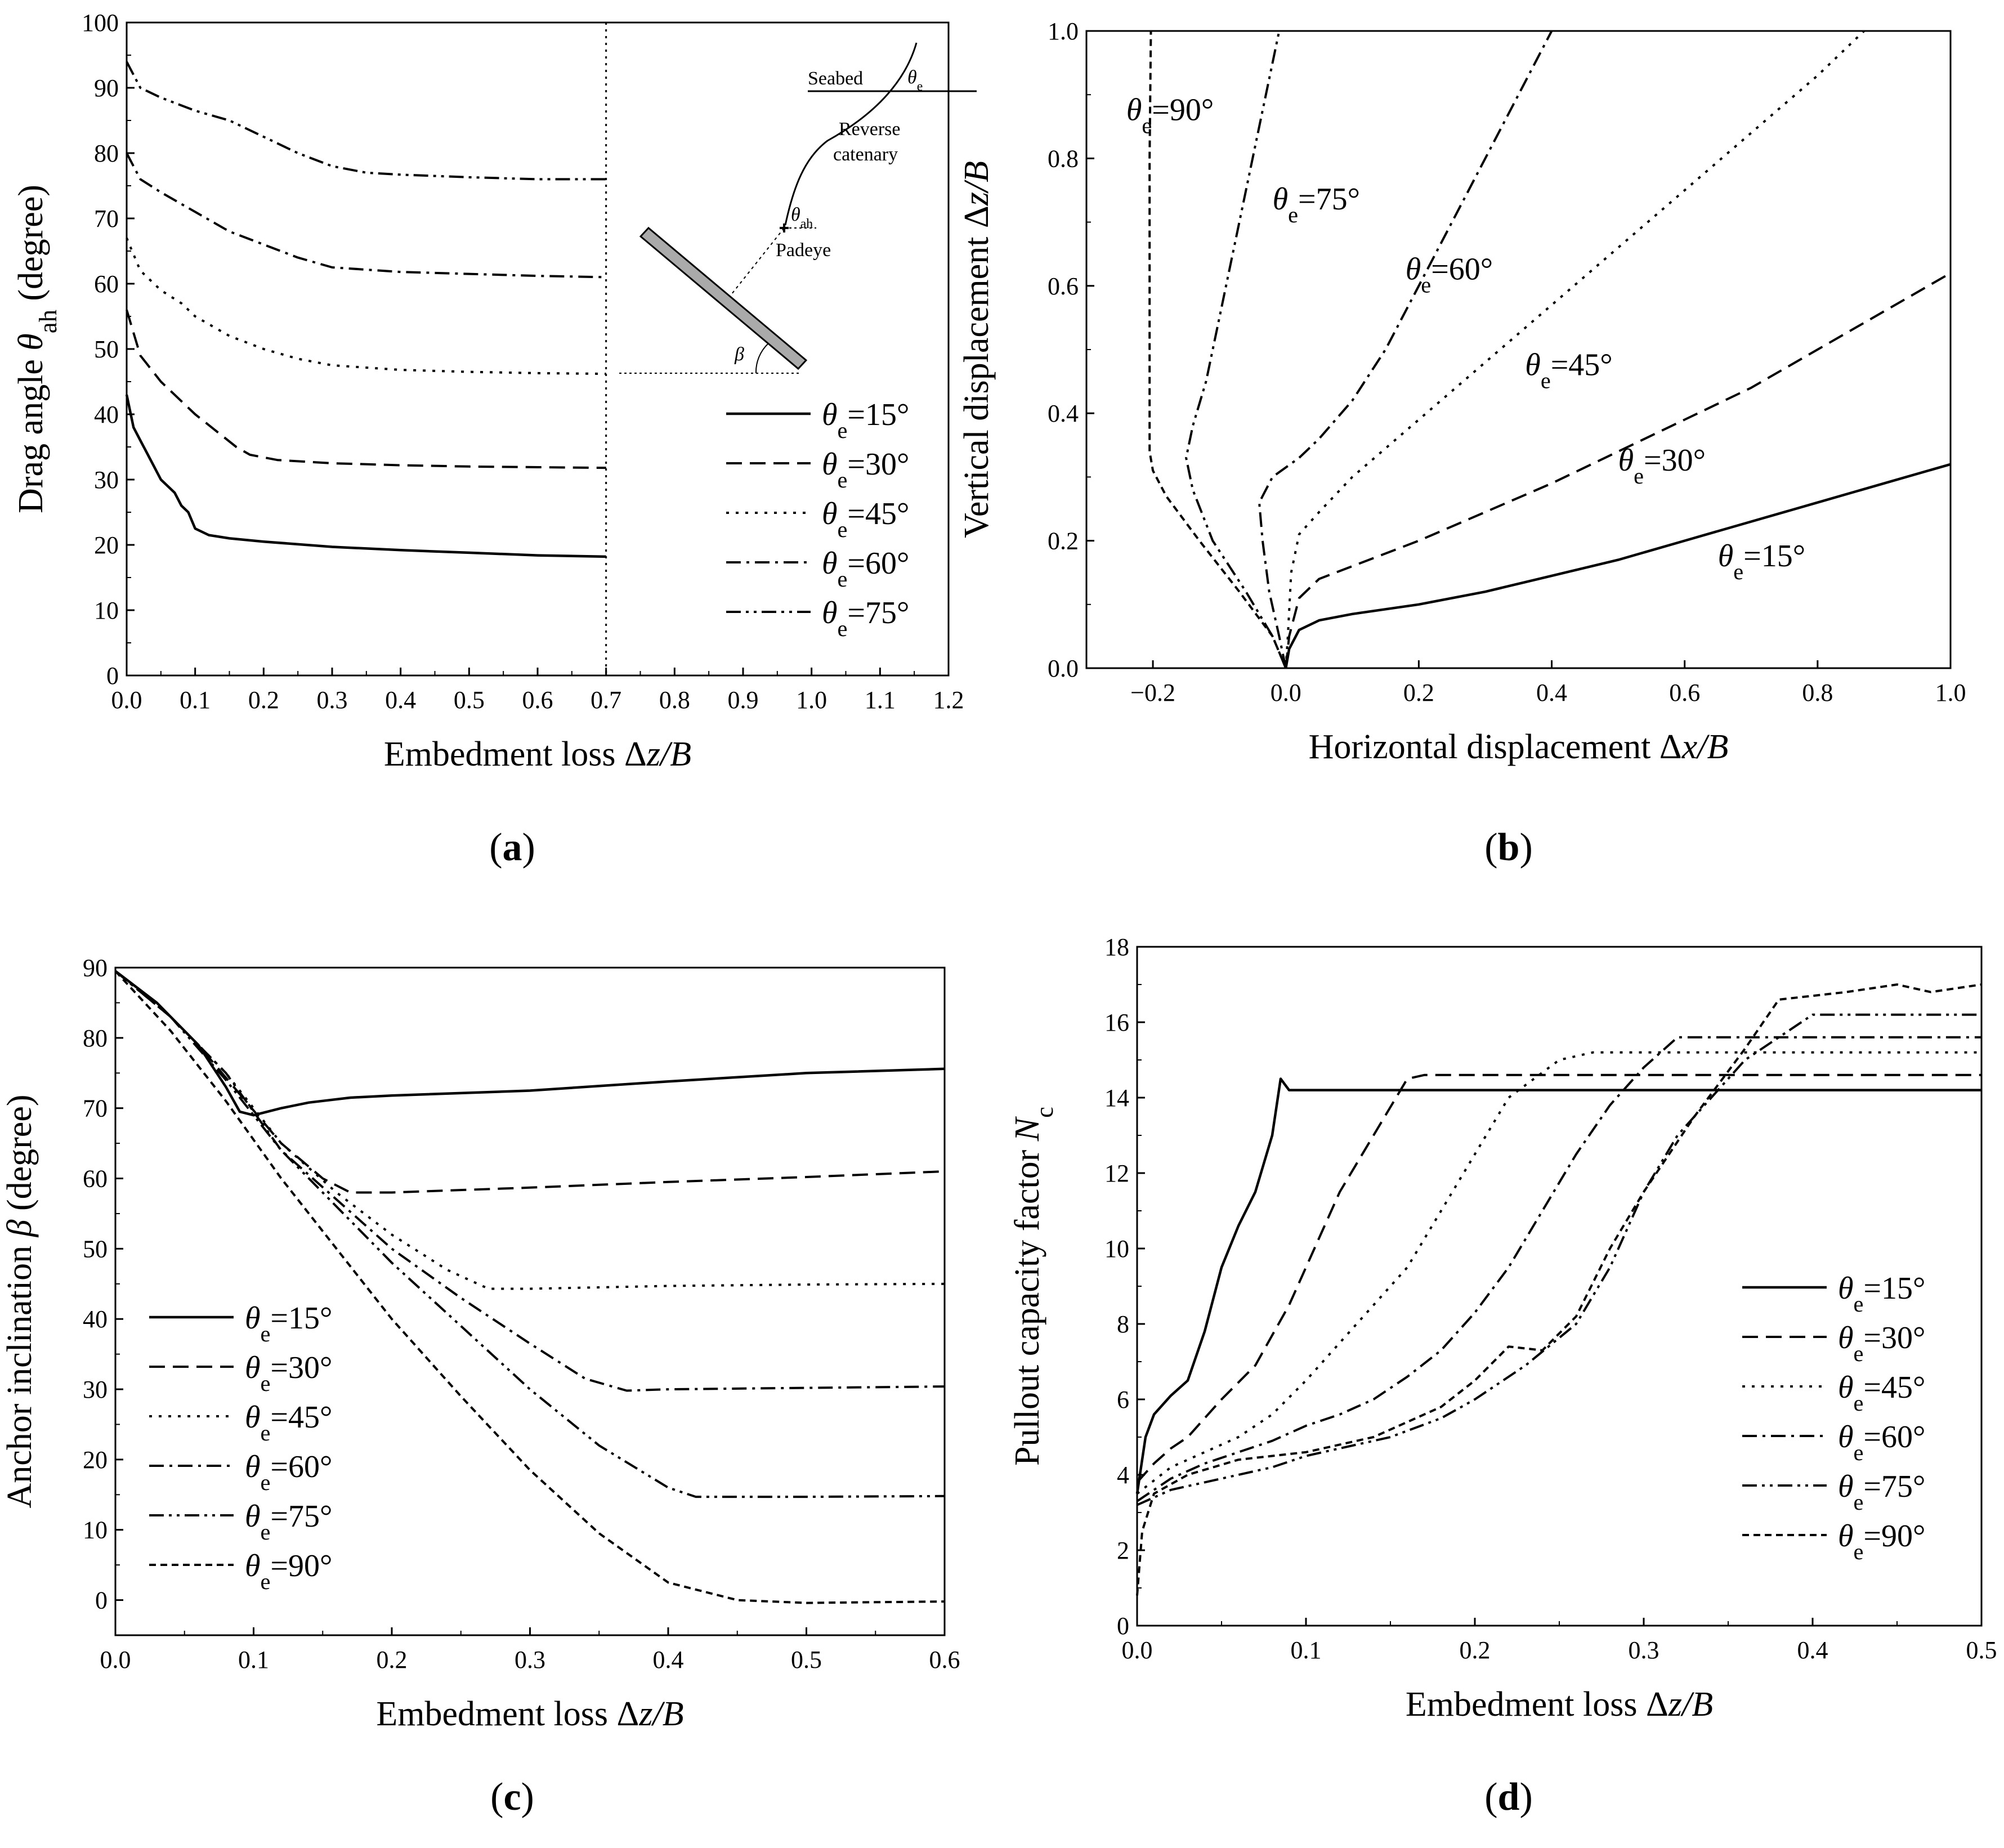  What do you see at coordinates (31, 432) in the screenshot?
I see `label-text: Drag angle` at bounding box center [31, 432].